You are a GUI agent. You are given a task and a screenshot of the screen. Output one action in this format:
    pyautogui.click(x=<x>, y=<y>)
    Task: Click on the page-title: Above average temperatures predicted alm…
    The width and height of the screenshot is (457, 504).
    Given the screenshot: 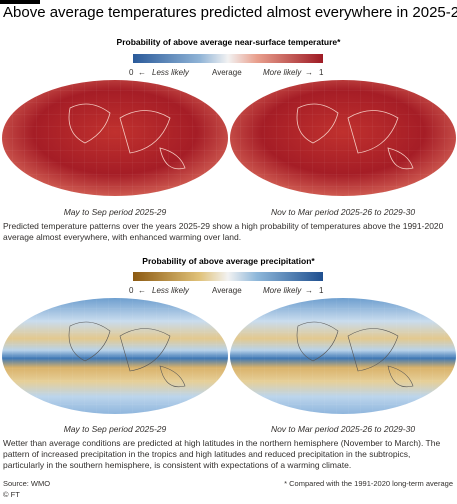 What is the action you would take?
    pyautogui.click(x=230, y=12)
    